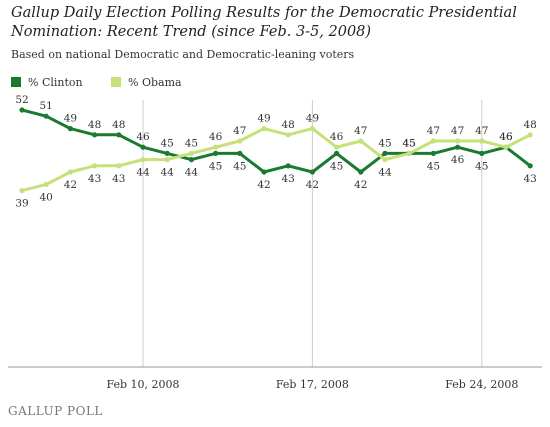  What do you see at coordinates (46, 106) in the screenshot?
I see `data-label: 51` at bounding box center [46, 106].